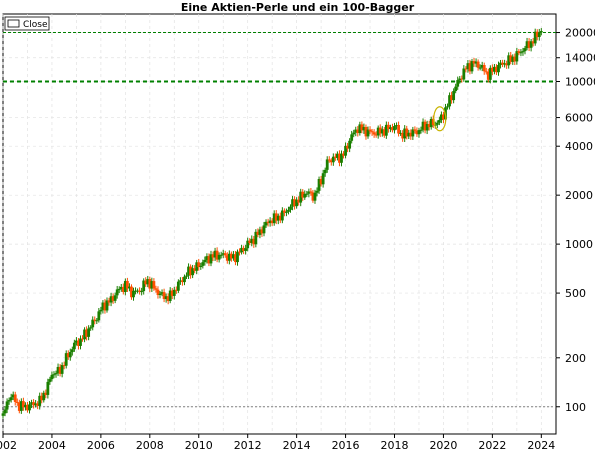  Describe the element at coordinates (443, 444) in the screenshot. I see `x-tick-label: 2020` at that location.